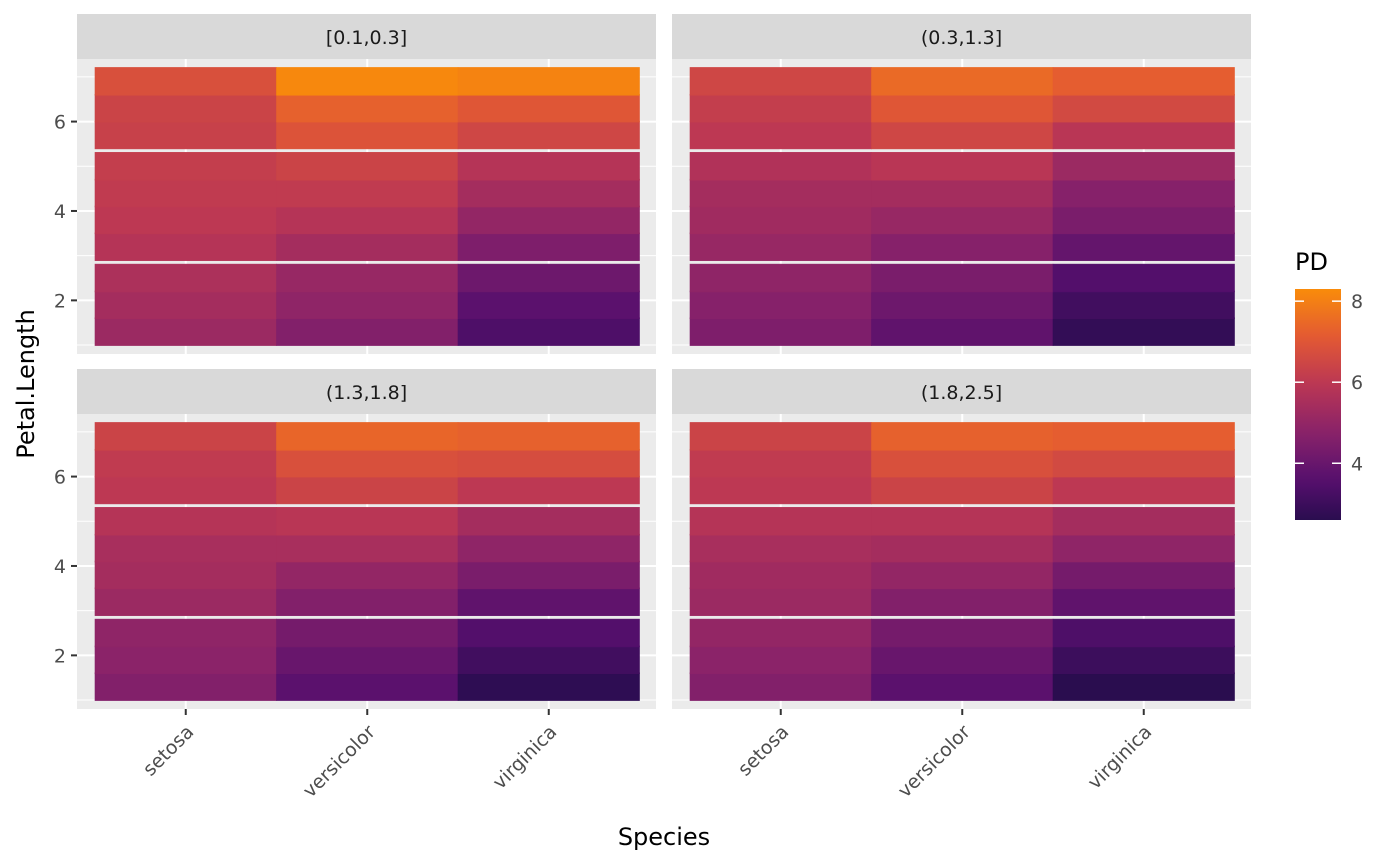 Image resolution: width=1400 pixels, height=866 pixels. I want to click on facet-label: (1.3,1.8], so click(366, 393).